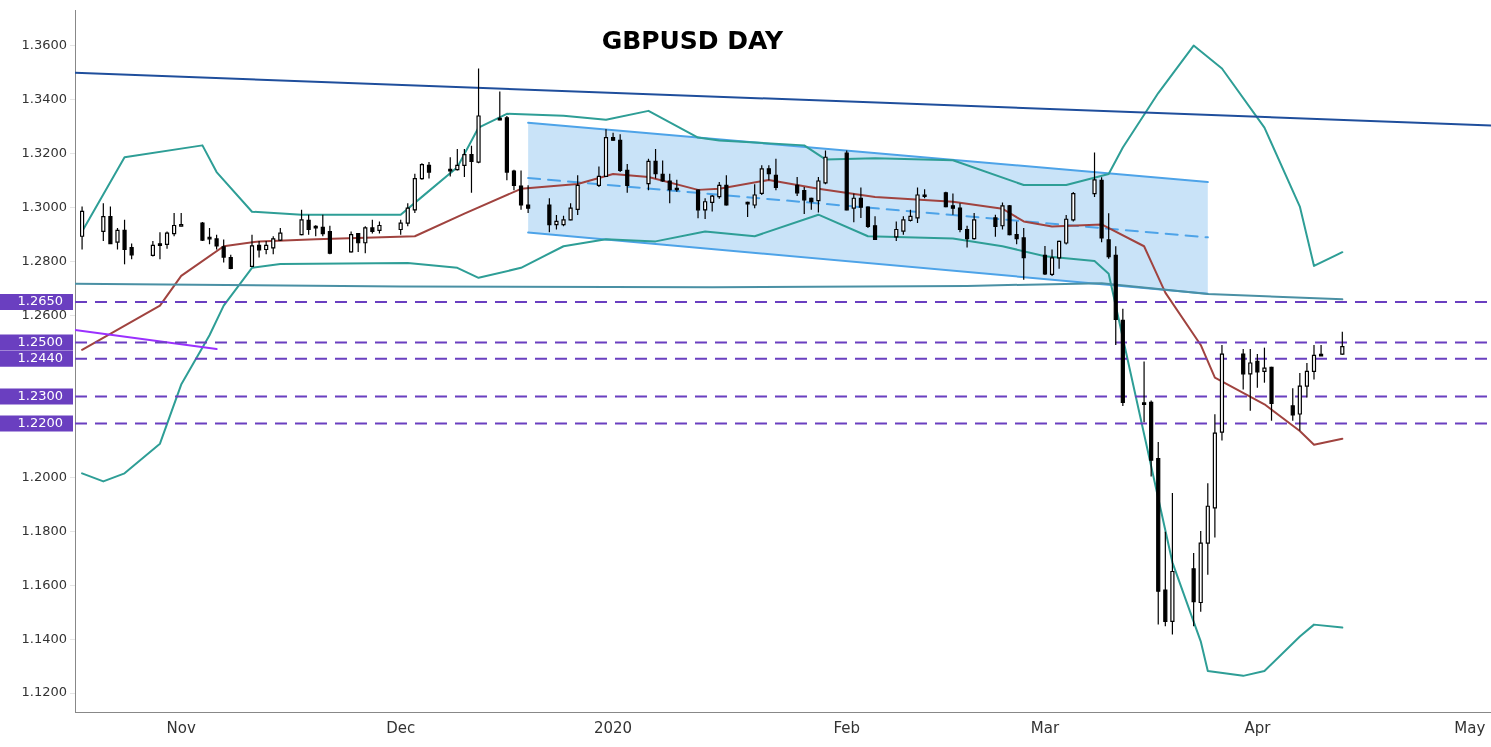 The height and width of the screenshot is (747, 1491). What do you see at coordinates (44, 638) in the screenshot?
I see `y-tick-label: 1.1400` at bounding box center [44, 638].